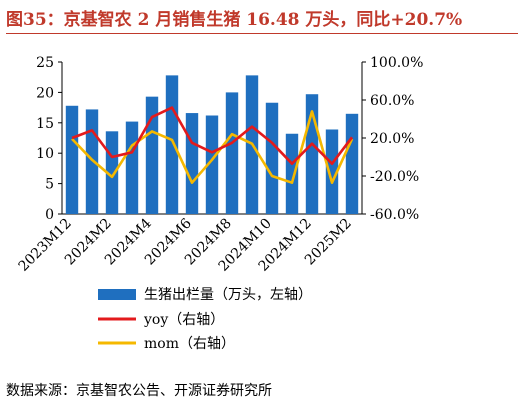 This screenshot has height=406, width=522. What do you see at coordinates (49, 215) in the screenshot?
I see `left-tick-label: 0` at bounding box center [49, 215].